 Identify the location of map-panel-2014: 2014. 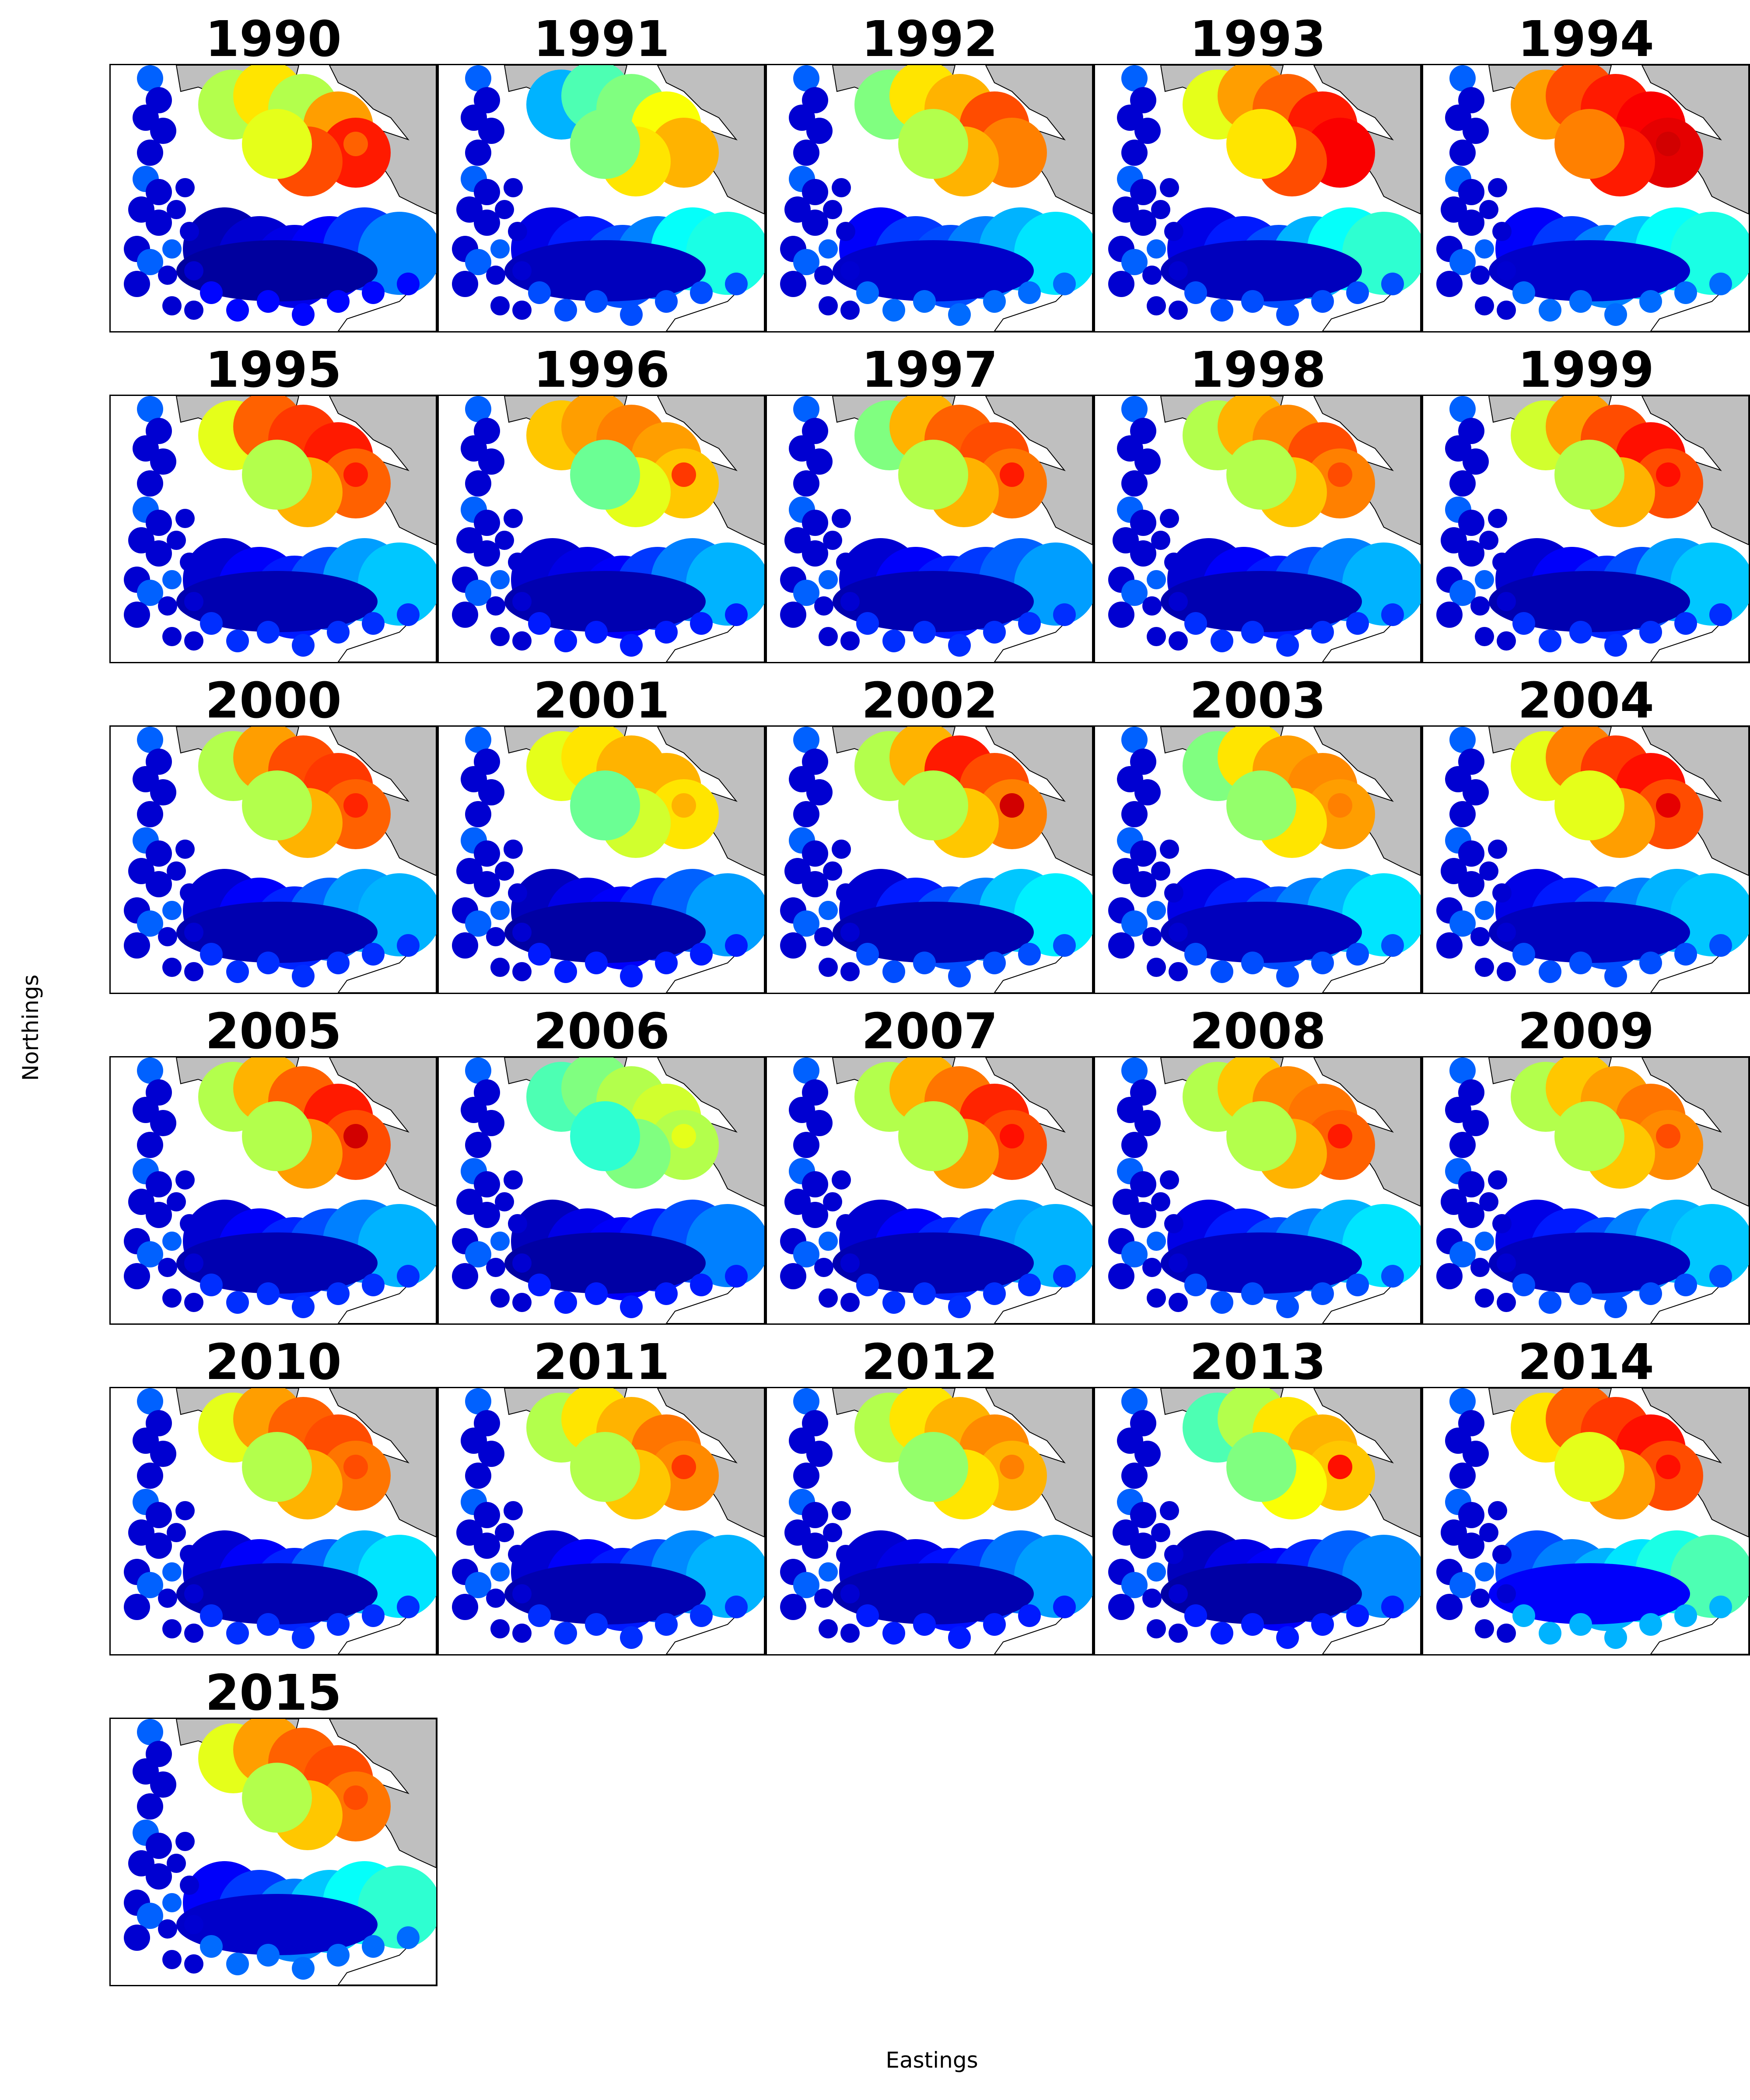
(1586, 1497).